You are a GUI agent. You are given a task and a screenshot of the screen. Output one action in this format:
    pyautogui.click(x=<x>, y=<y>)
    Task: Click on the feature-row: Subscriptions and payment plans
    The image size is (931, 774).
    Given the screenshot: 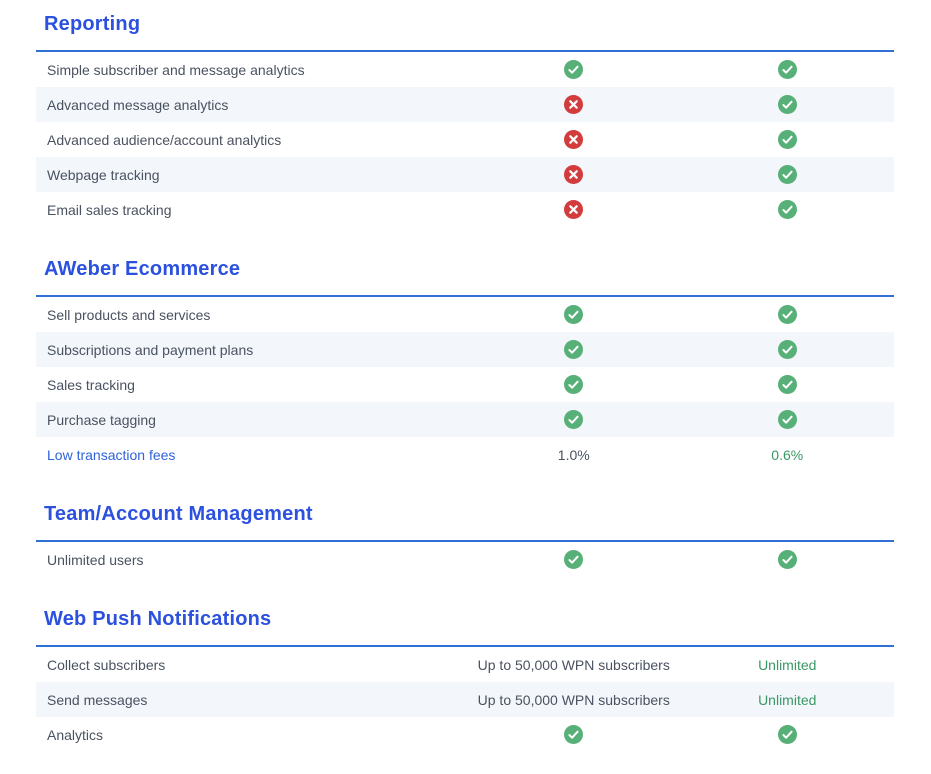 What is the action you would take?
    pyautogui.click(x=465, y=349)
    